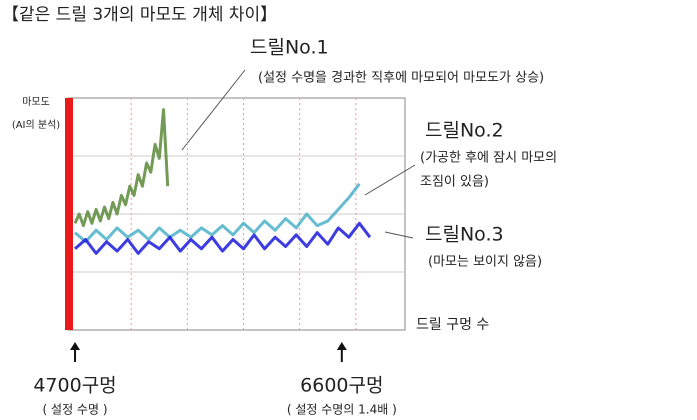 The width and height of the screenshot is (697, 420). What do you see at coordinates (342, 410) in the screenshot?
I see `annotation-note: ( 설정 수명의 1.4배 )` at bounding box center [342, 410].